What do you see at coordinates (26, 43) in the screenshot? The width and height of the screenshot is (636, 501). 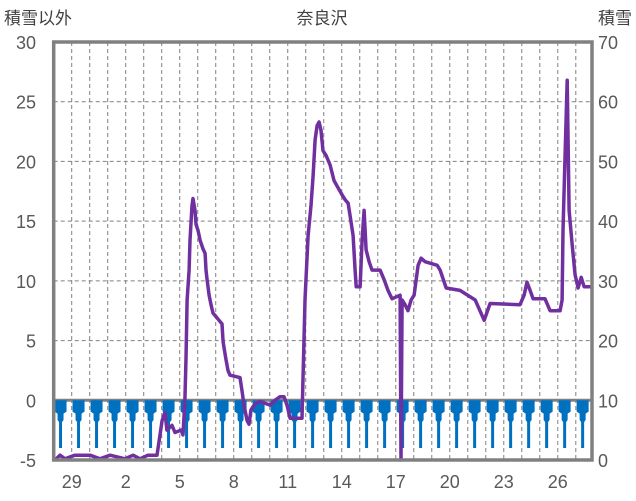 I see `left-tick-label: 30` at bounding box center [26, 43].